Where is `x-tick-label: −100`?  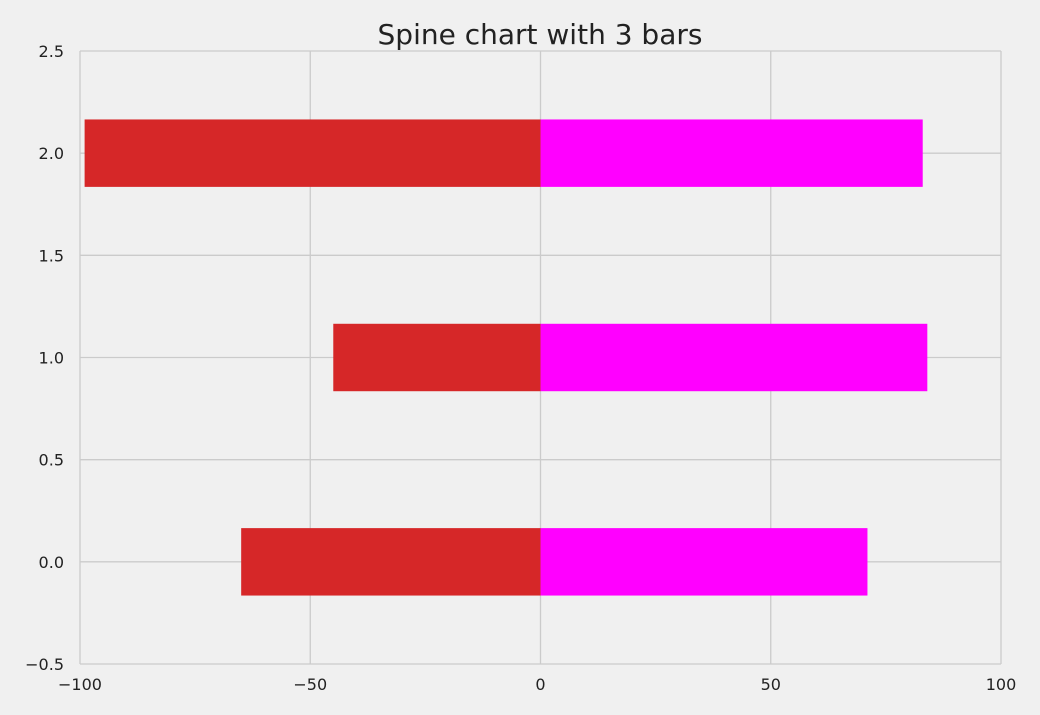
x-tick-label: −100 is located at coordinates (80, 684).